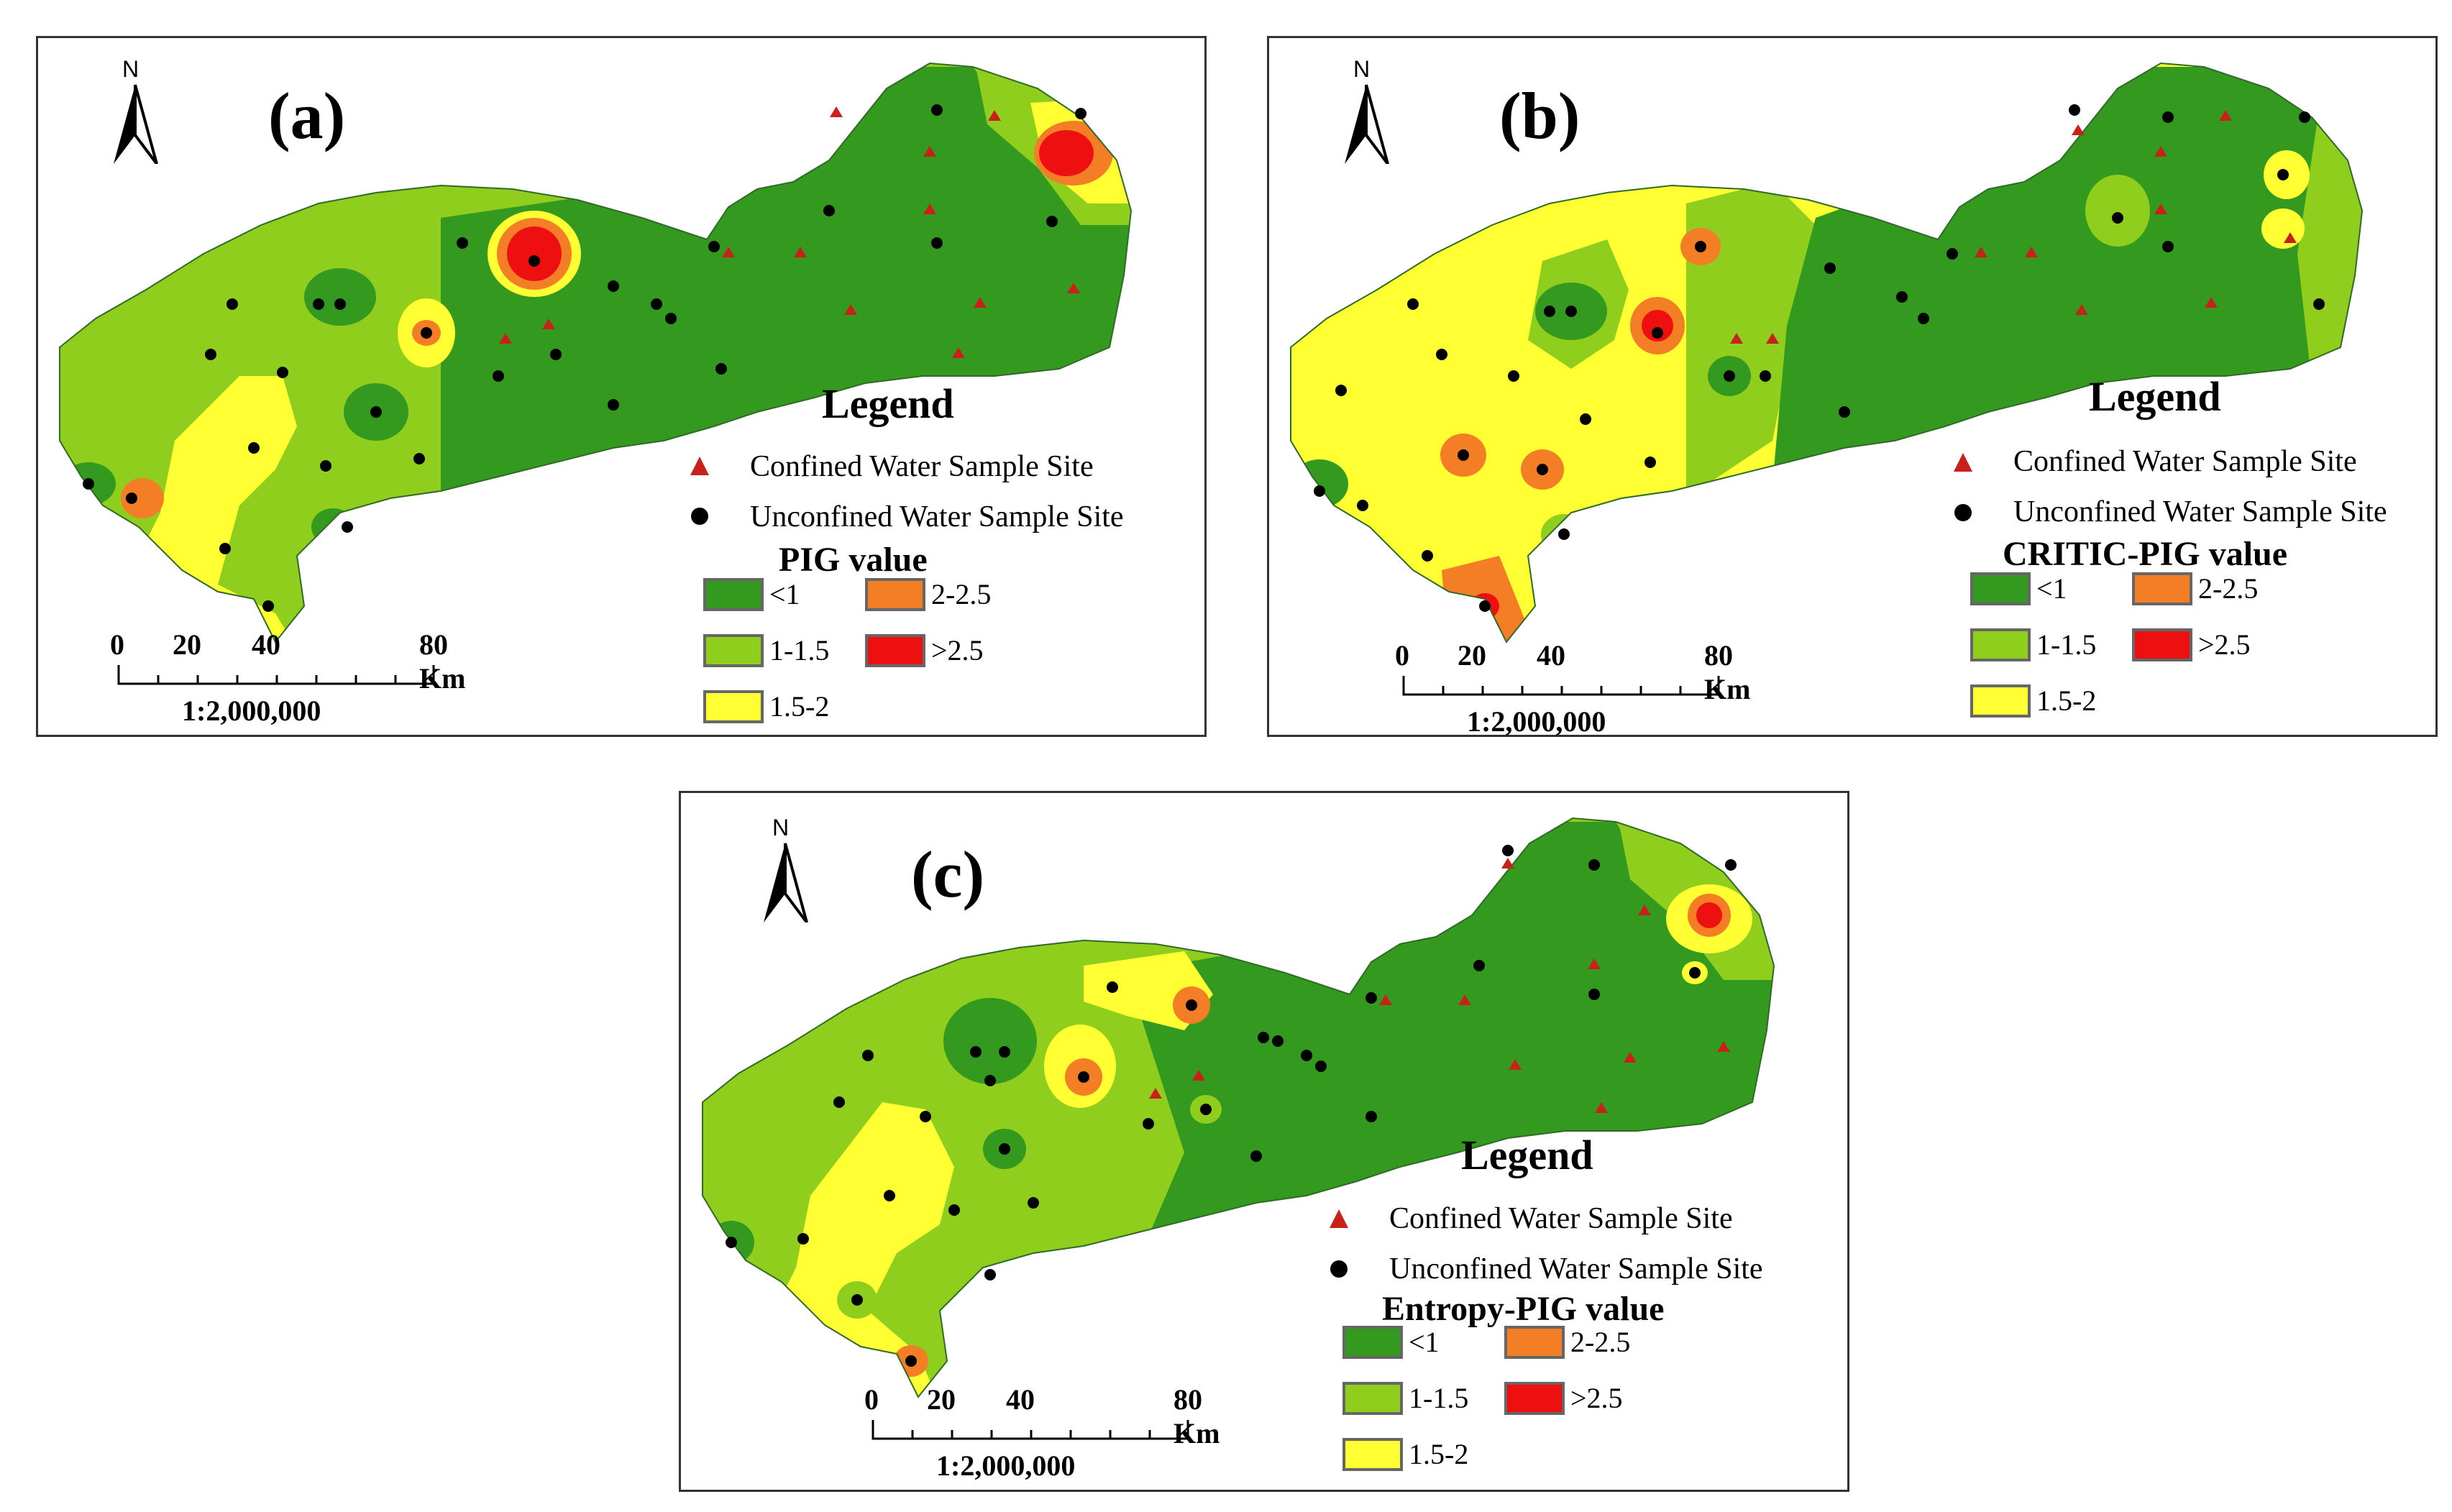  Describe the element at coordinates (2329, 246) in the screenshot. I see `zone-1-1.5-ne` at that location.